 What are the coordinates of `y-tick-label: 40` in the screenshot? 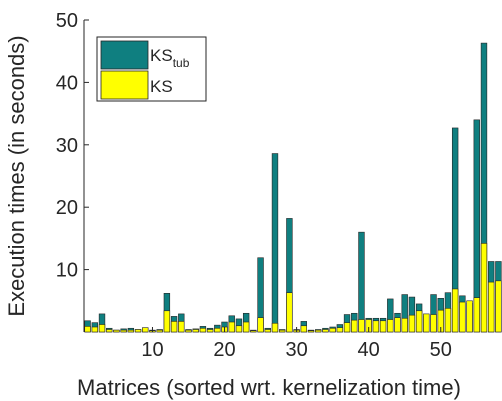 It's located at (67, 83).